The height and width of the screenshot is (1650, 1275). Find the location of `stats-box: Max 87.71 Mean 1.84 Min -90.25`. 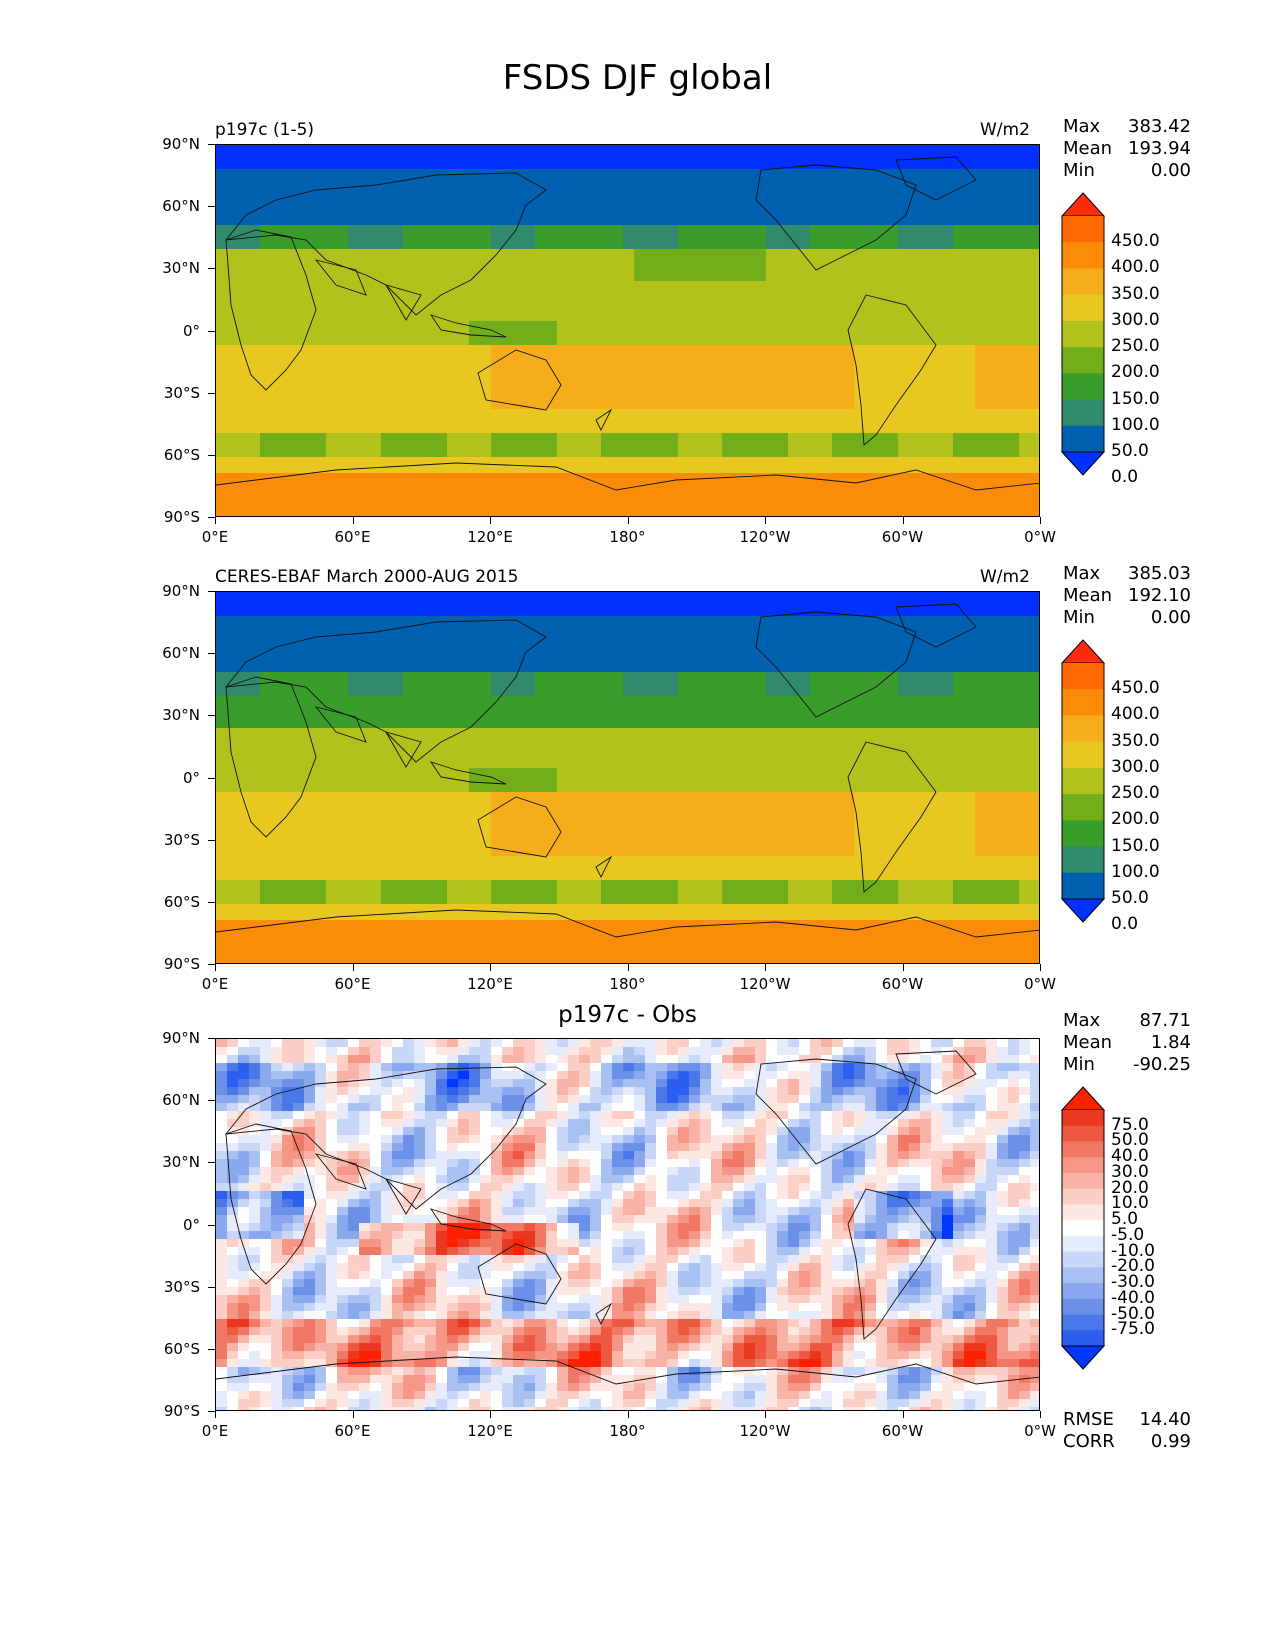

stats-box: Max 87.71 Mean 1.84 Min -90.25 is located at coordinates (1127, 1043).